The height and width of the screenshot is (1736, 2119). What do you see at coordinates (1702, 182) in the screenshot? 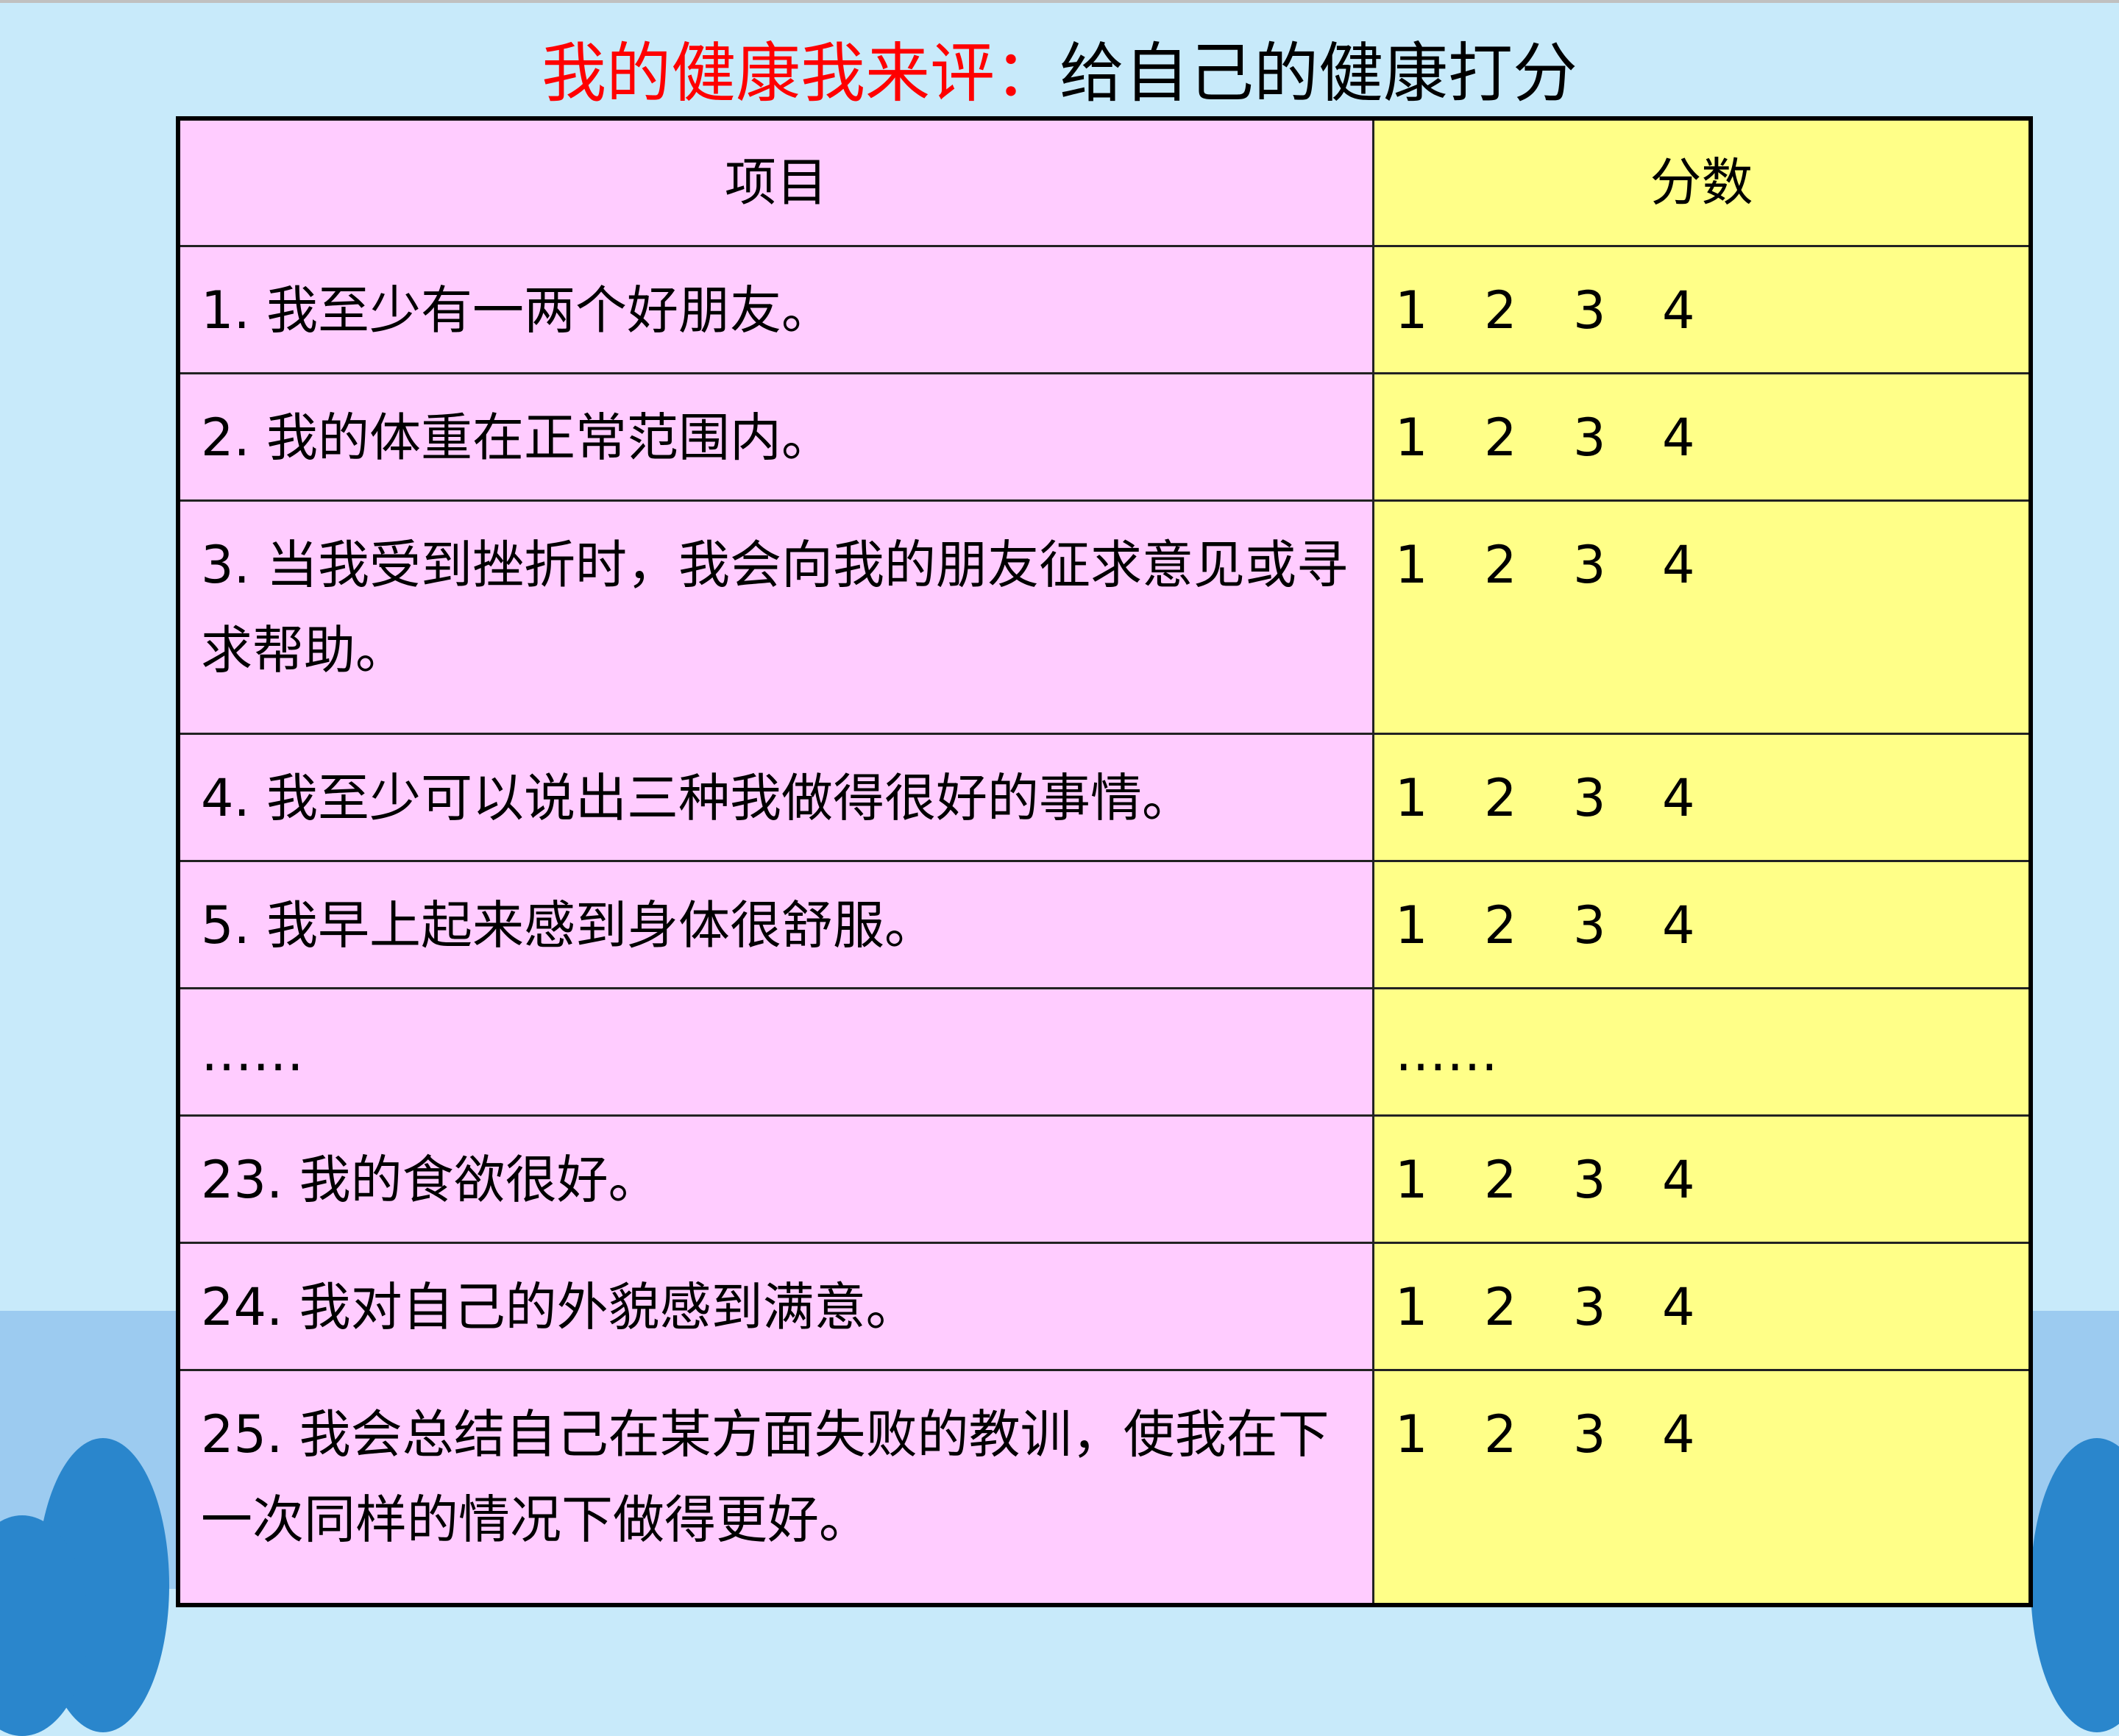
I see `header-score: 分数` at bounding box center [1702, 182].